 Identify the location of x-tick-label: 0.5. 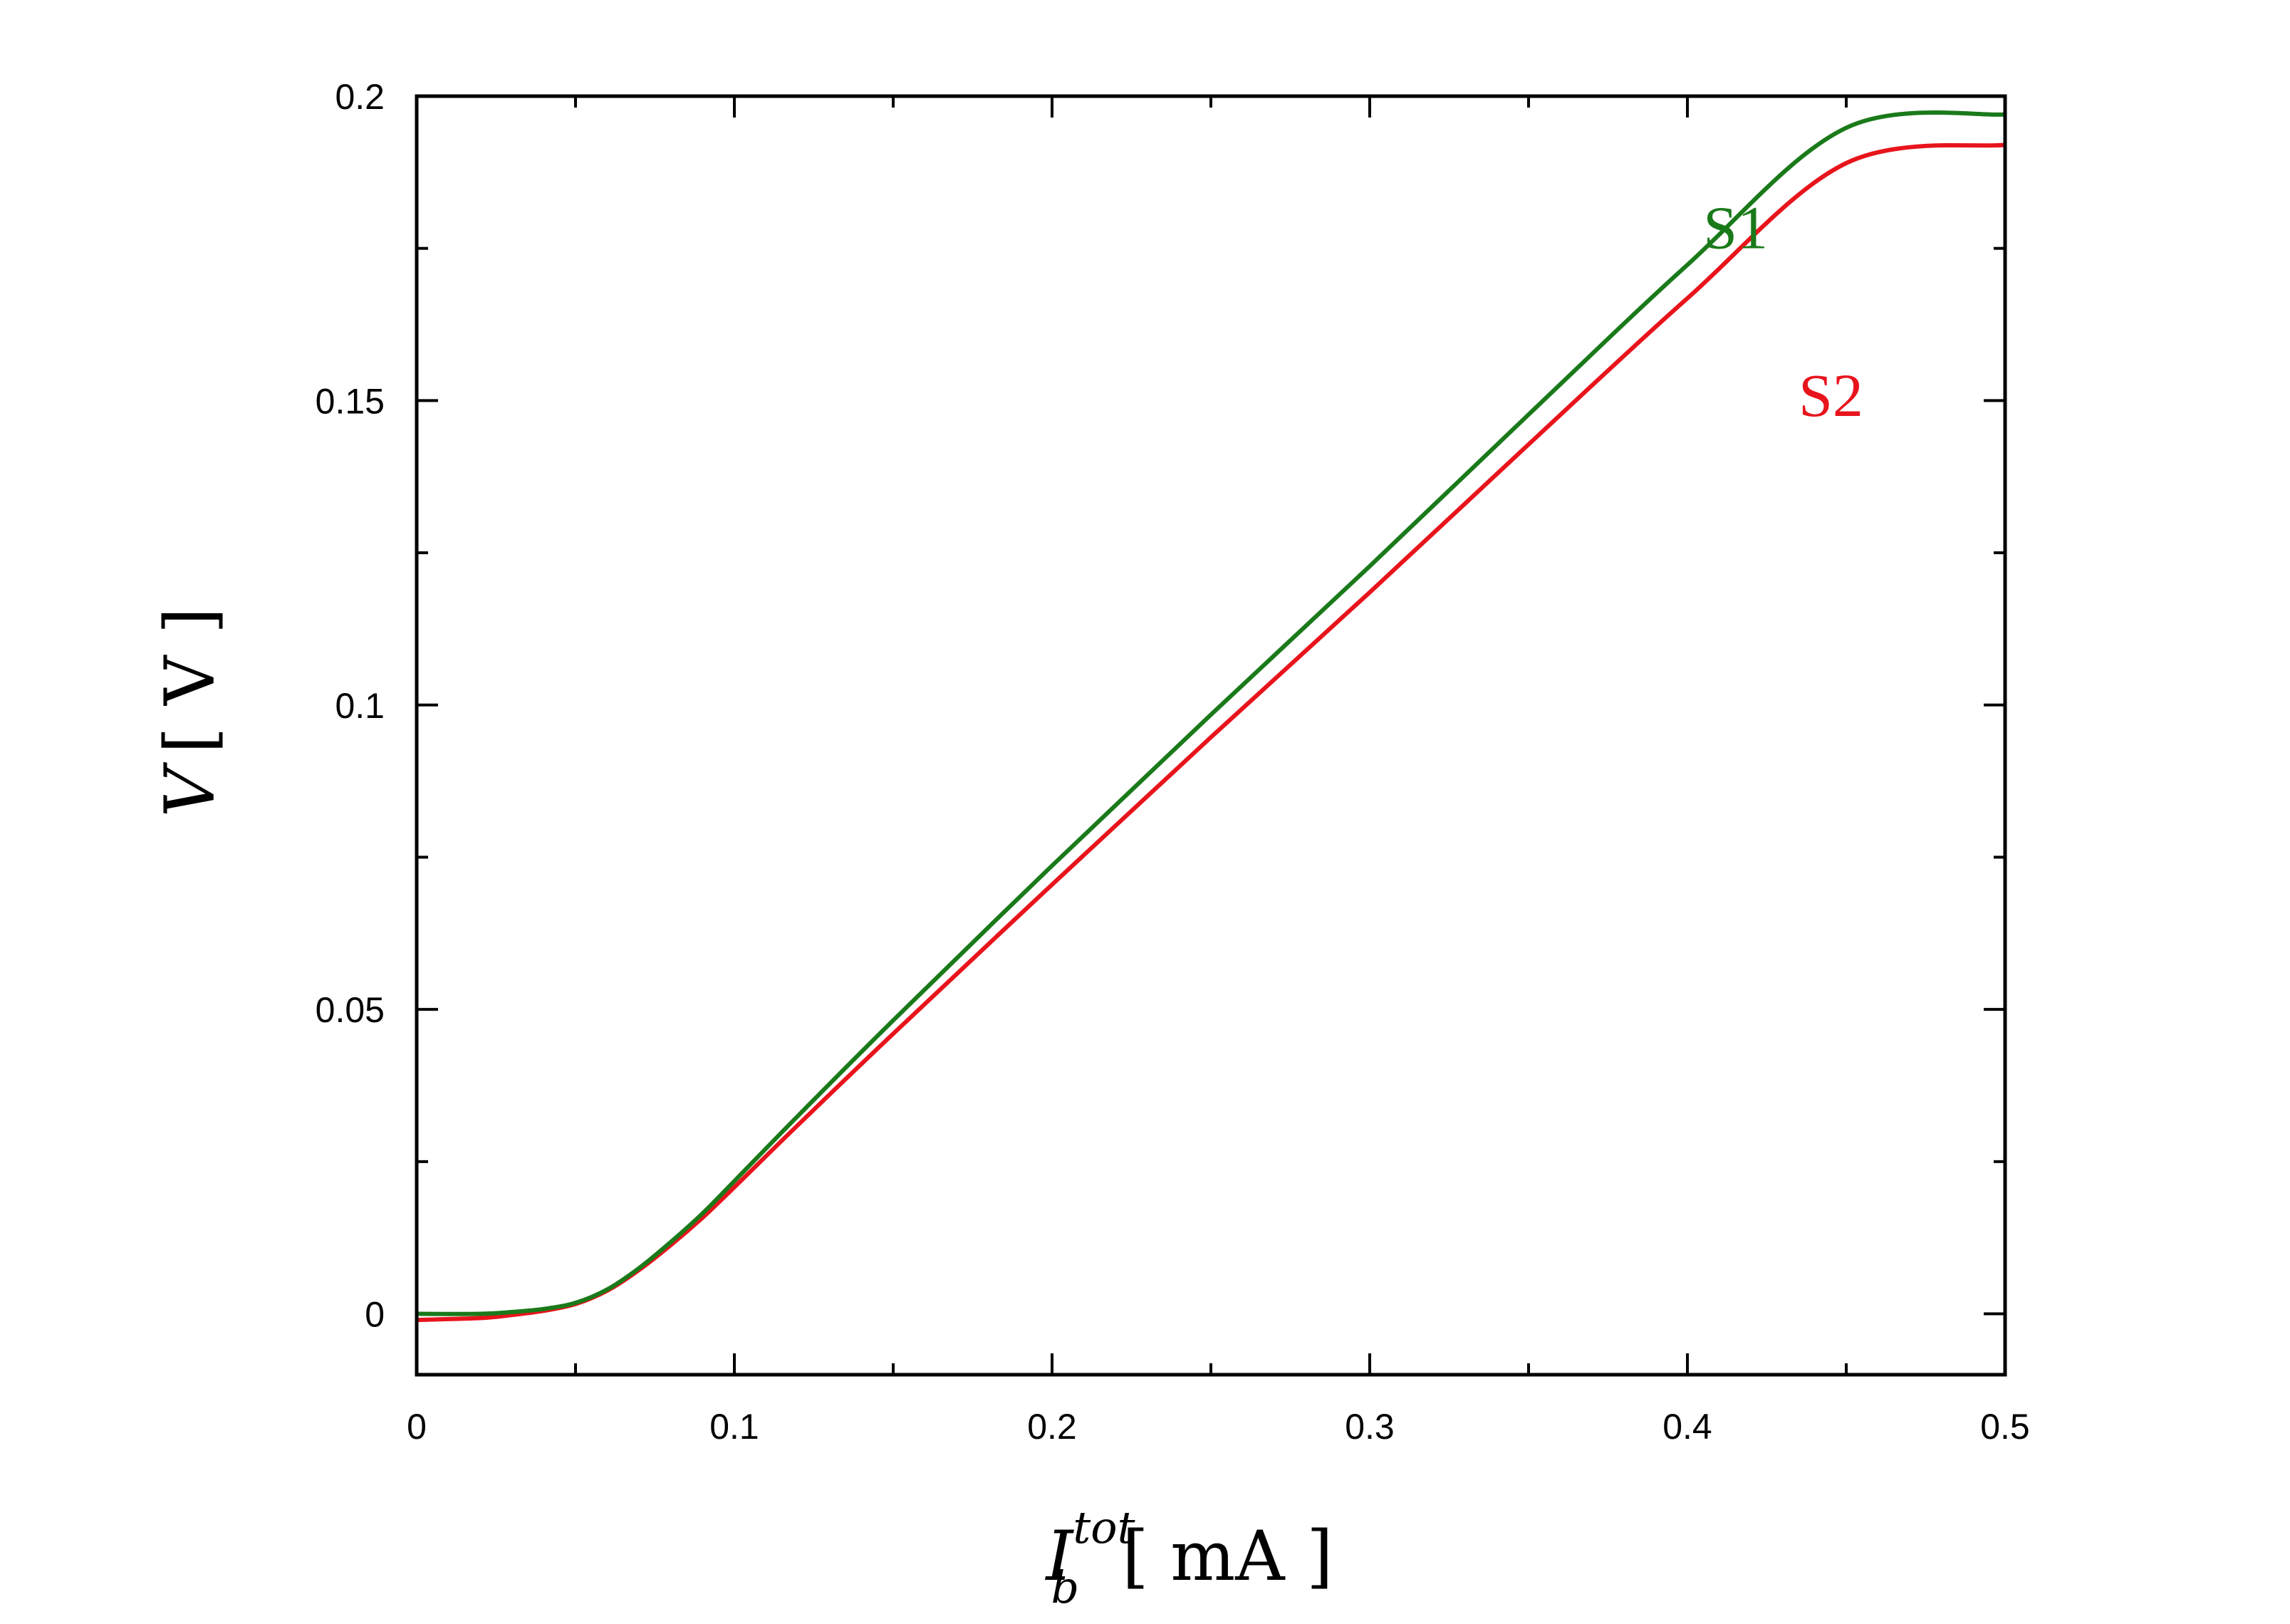
(2005, 1427).